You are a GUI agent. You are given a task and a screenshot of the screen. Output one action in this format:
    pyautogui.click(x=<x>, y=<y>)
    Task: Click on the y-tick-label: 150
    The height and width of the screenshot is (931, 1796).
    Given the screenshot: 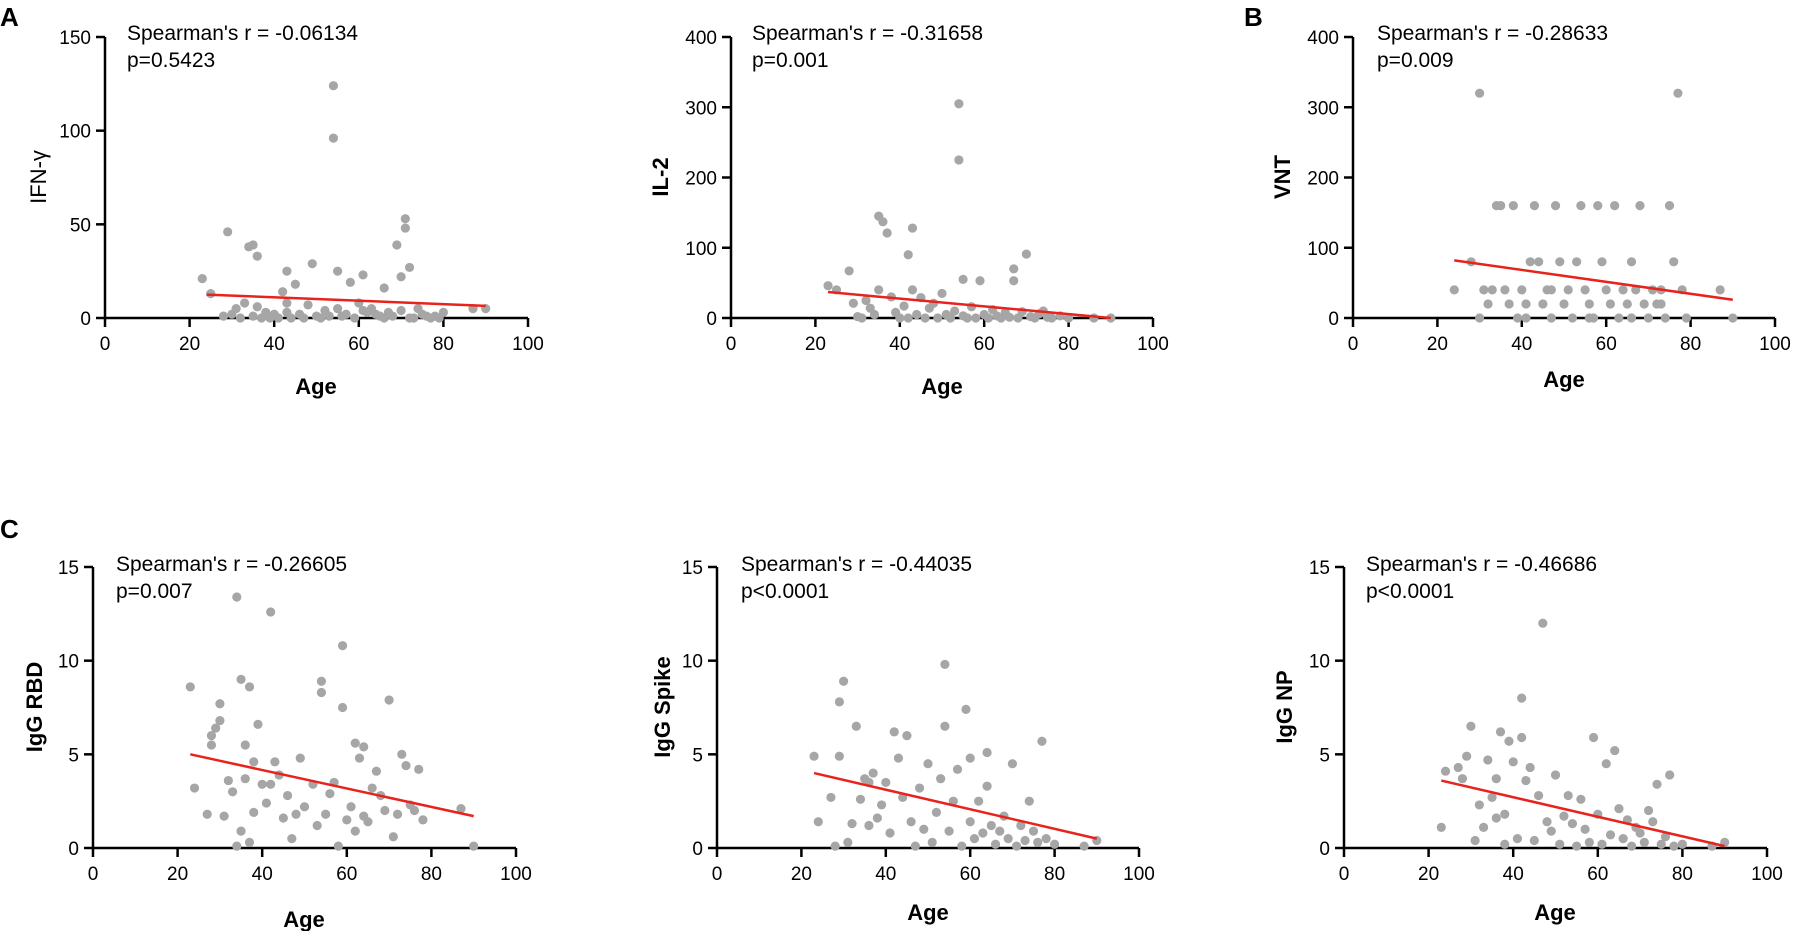 What is the action you would take?
    pyautogui.click(x=75, y=38)
    